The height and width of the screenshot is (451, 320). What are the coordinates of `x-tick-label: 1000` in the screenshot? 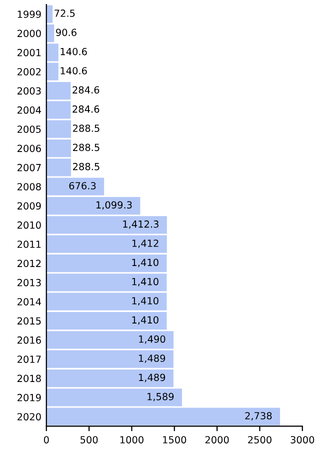 It's located at (132, 440).